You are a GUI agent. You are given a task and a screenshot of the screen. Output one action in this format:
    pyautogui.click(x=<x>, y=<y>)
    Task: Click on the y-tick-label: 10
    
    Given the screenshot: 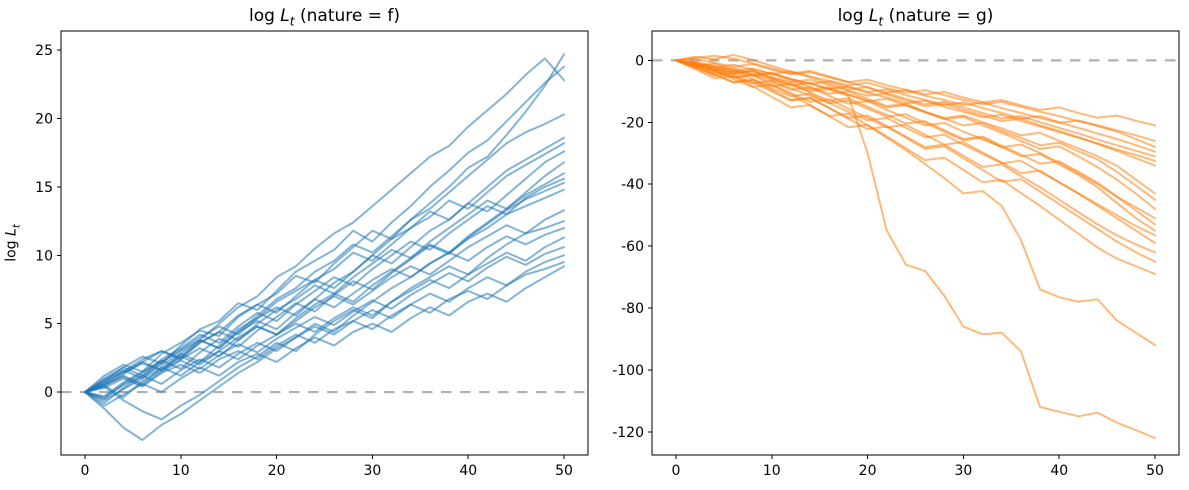 What is the action you would take?
    pyautogui.click(x=44, y=256)
    